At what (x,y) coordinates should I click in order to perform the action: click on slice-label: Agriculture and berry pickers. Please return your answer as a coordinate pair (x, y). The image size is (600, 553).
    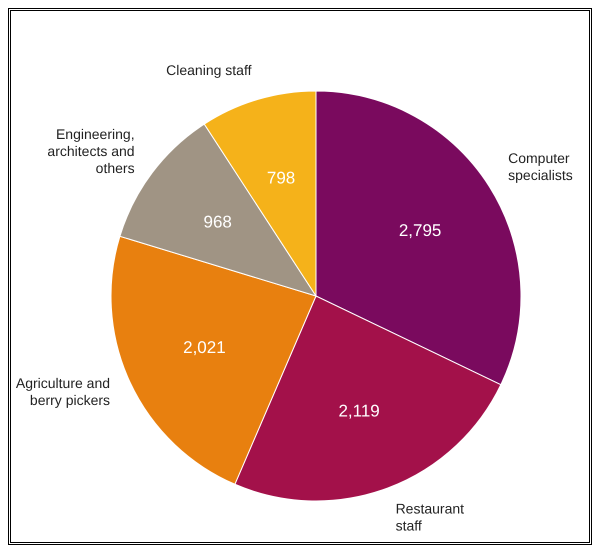
    Looking at the image, I should click on (63, 391).